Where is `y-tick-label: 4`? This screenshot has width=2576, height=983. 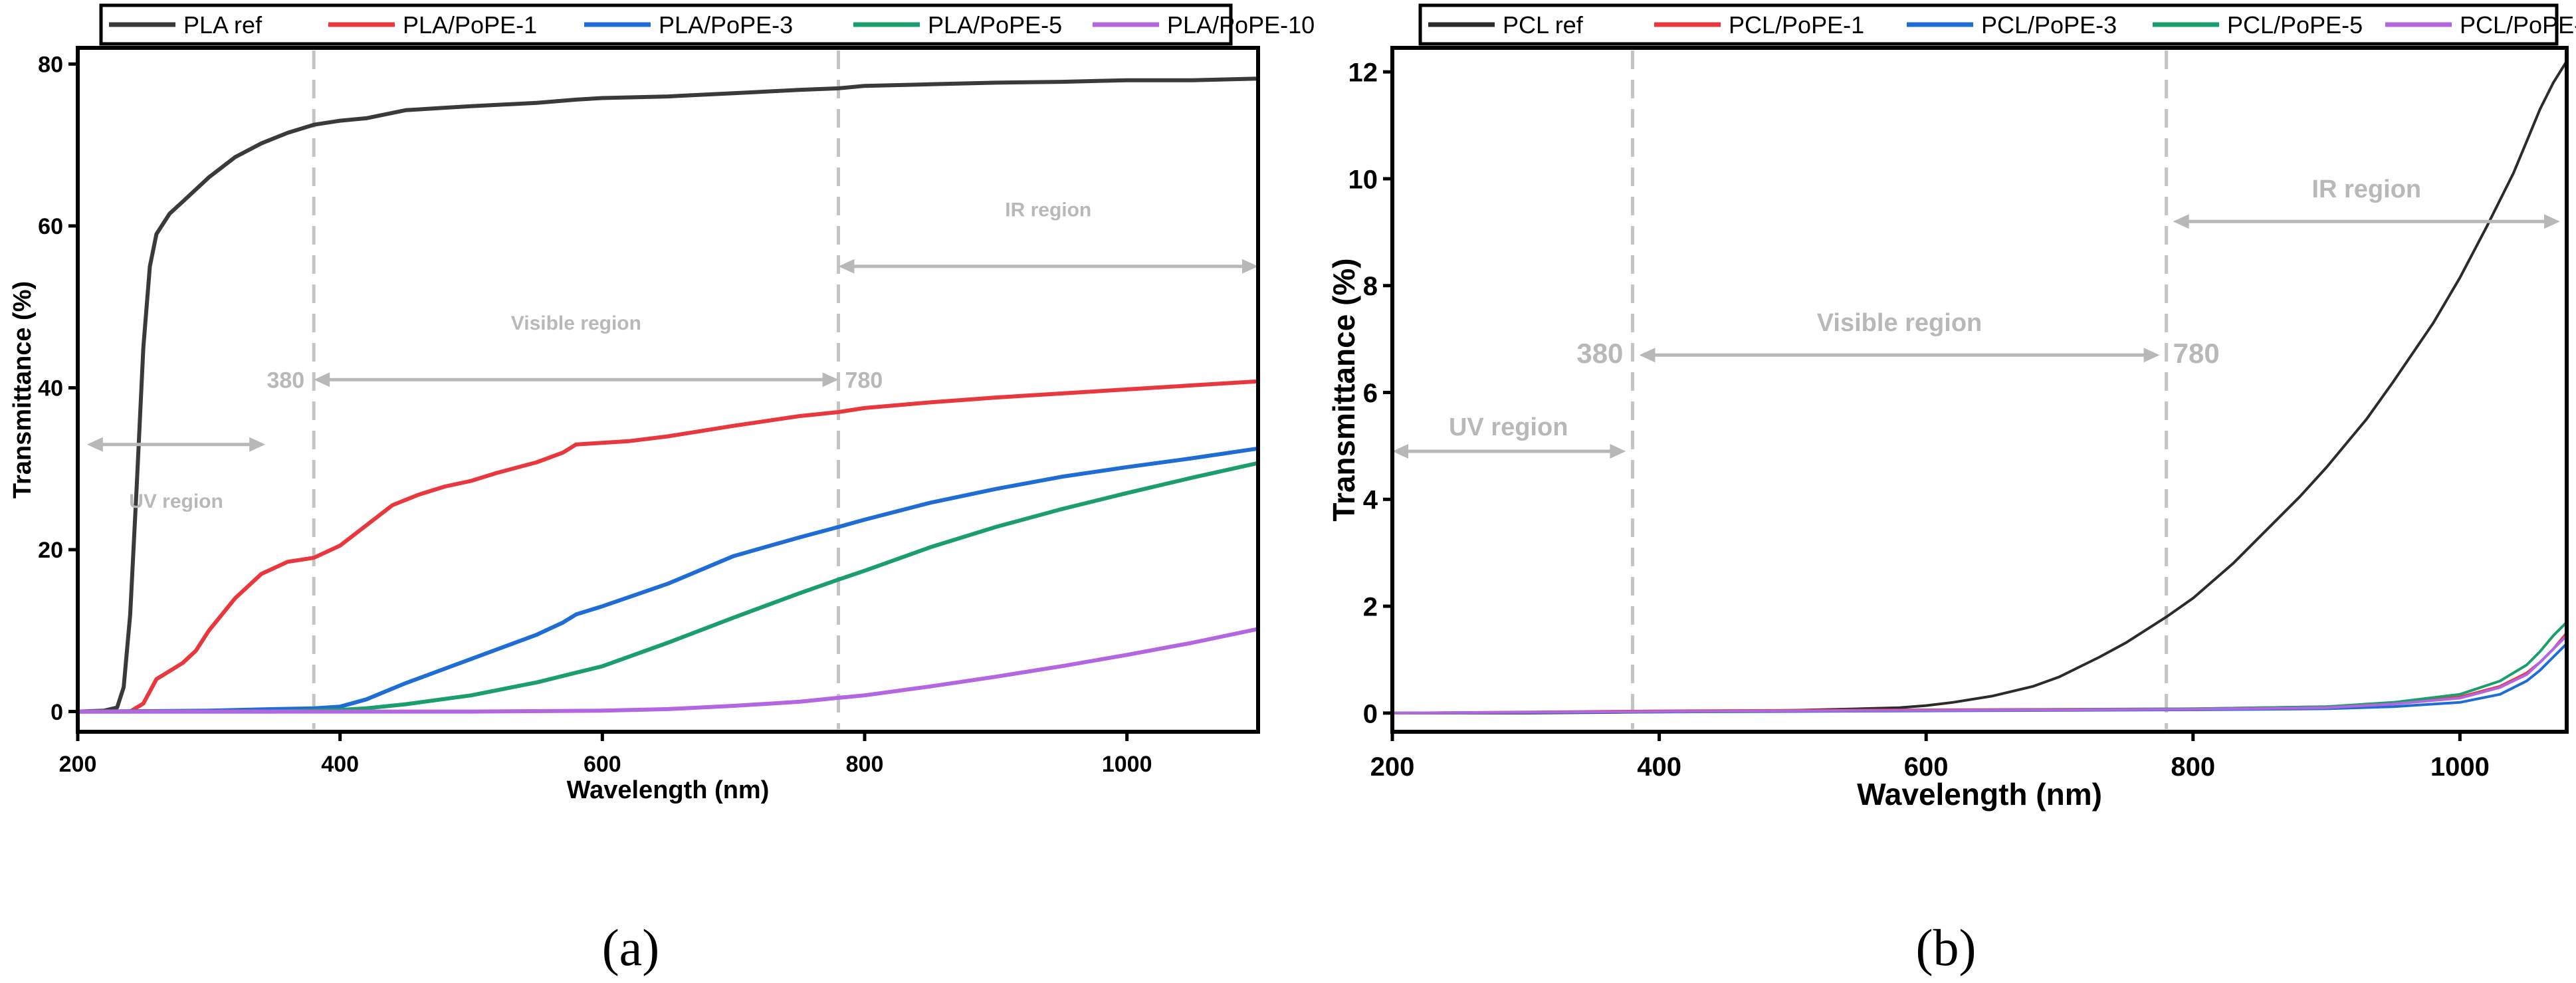 y-tick-label: 4 is located at coordinates (1370, 500).